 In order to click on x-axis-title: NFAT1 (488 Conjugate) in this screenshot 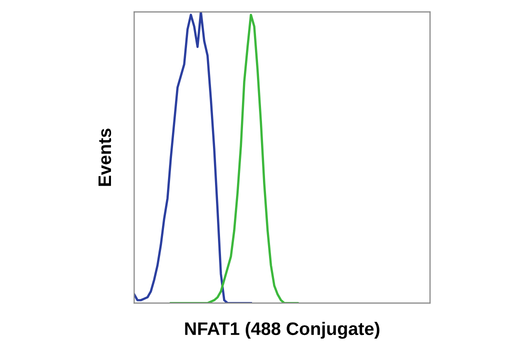, I will do `click(282, 330)`.